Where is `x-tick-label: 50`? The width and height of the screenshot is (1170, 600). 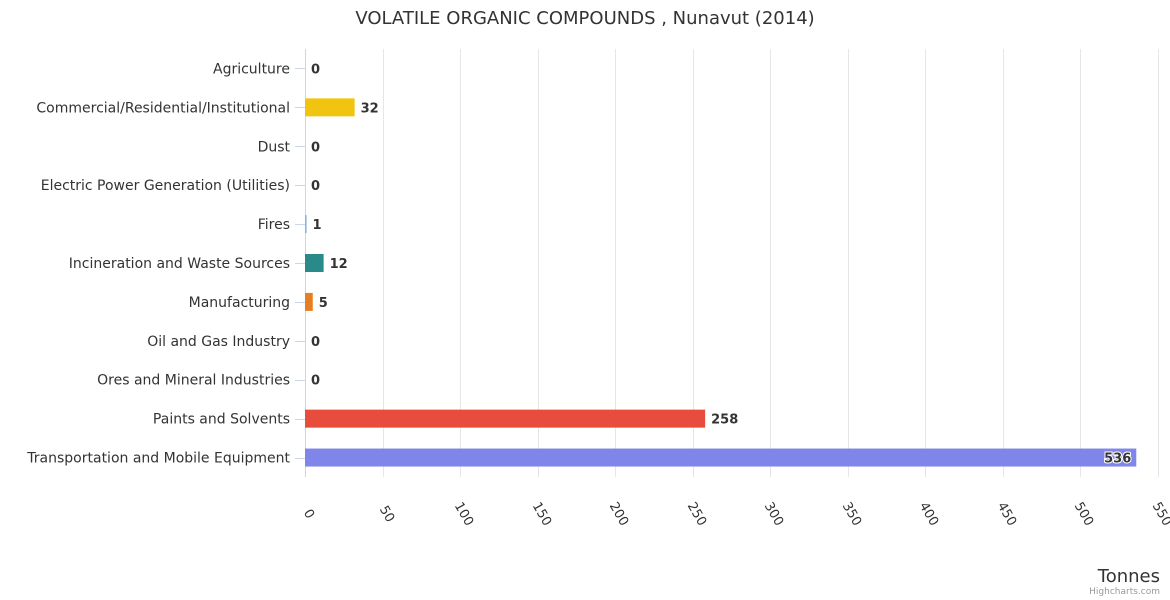
x-tick-label: 50 is located at coordinates (386, 514).